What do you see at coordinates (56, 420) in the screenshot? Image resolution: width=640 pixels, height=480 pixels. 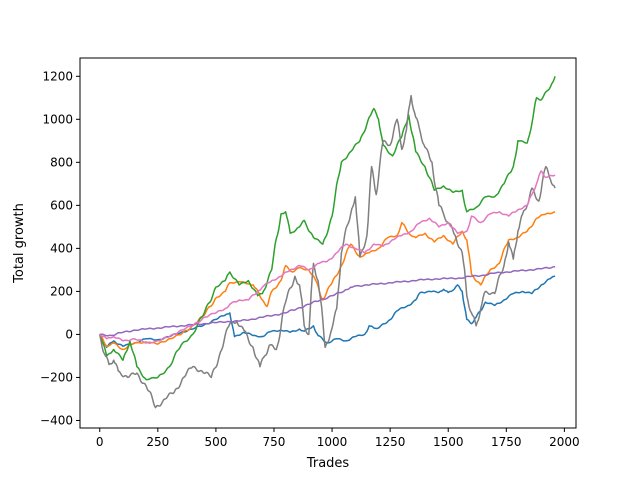 I see `y-tick-label: −400` at bounding box center [56, 420].